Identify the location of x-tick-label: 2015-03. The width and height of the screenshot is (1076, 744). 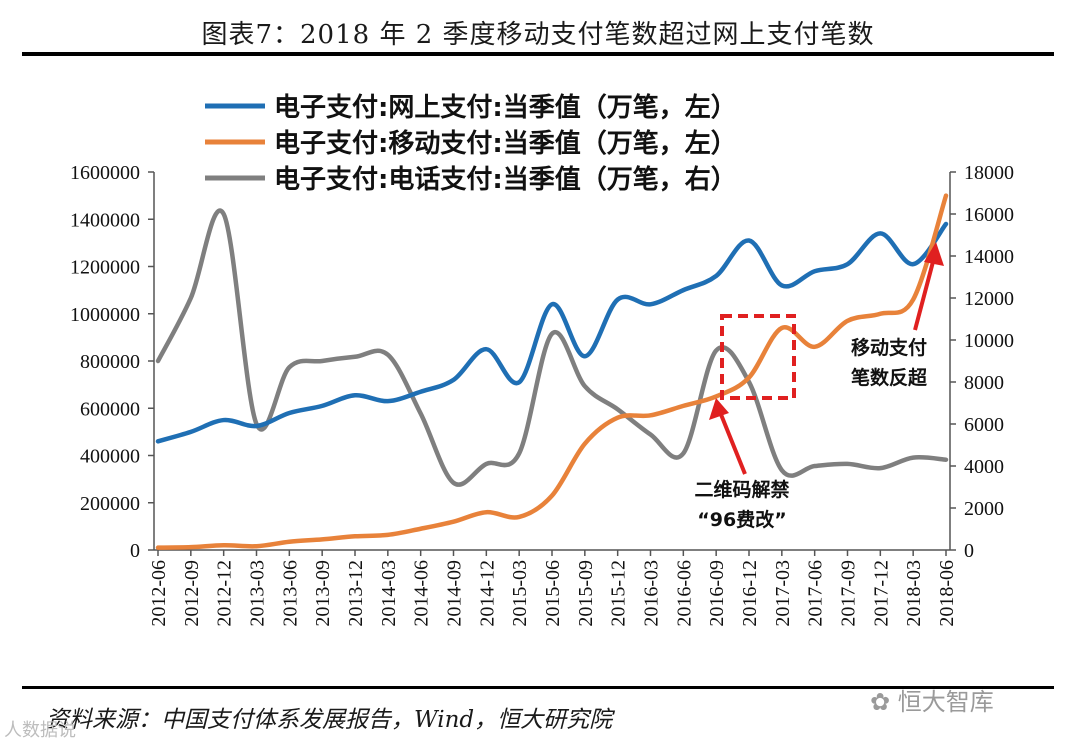
(520, 593).